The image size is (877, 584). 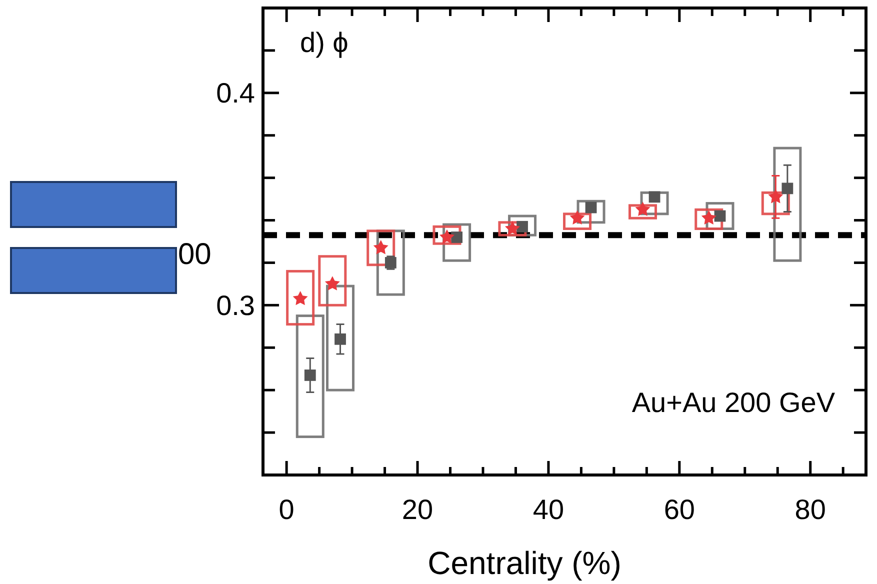 I want to click on annotation: d) ϕ, so click(x=324, y=42).